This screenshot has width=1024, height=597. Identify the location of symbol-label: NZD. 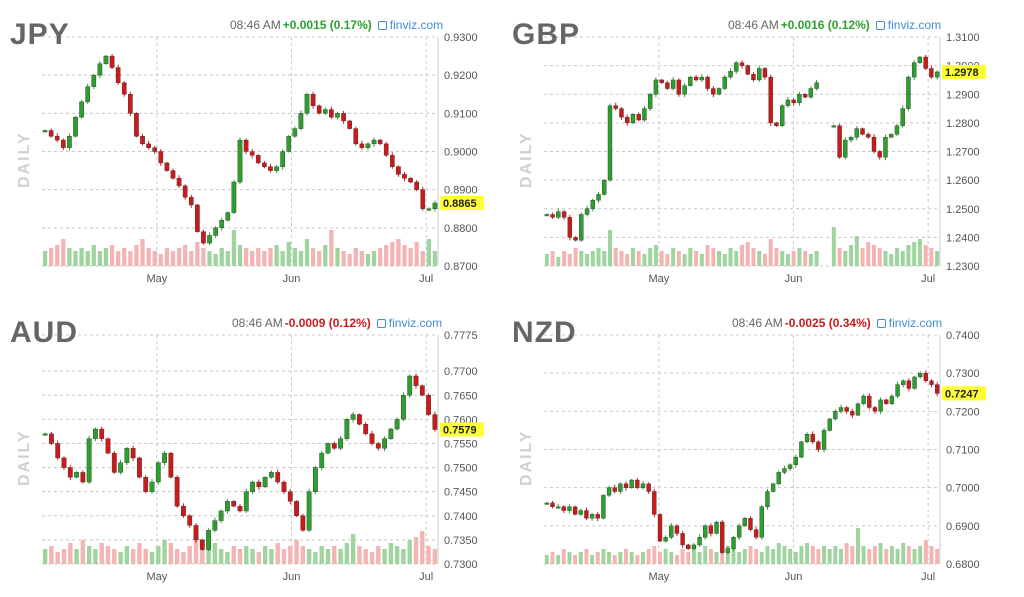
(544, 332).